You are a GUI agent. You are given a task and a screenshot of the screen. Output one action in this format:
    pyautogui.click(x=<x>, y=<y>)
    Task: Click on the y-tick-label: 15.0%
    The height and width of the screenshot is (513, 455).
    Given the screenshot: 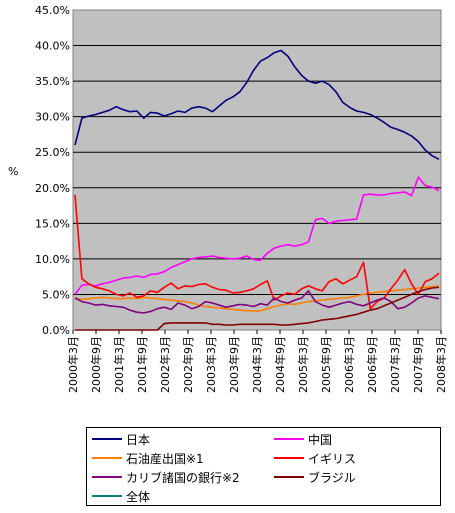 What is the action you would take?
    pyautogui.click(x=52, y=223)
    